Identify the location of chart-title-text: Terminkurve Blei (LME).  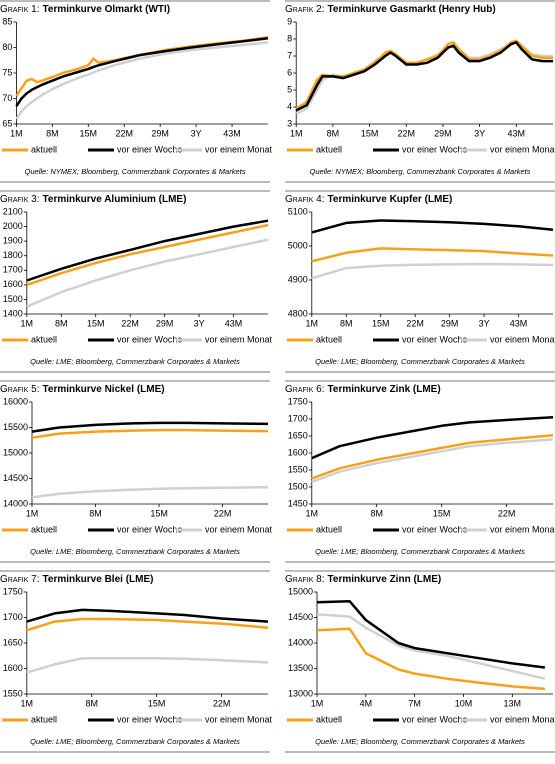
(98, 579).